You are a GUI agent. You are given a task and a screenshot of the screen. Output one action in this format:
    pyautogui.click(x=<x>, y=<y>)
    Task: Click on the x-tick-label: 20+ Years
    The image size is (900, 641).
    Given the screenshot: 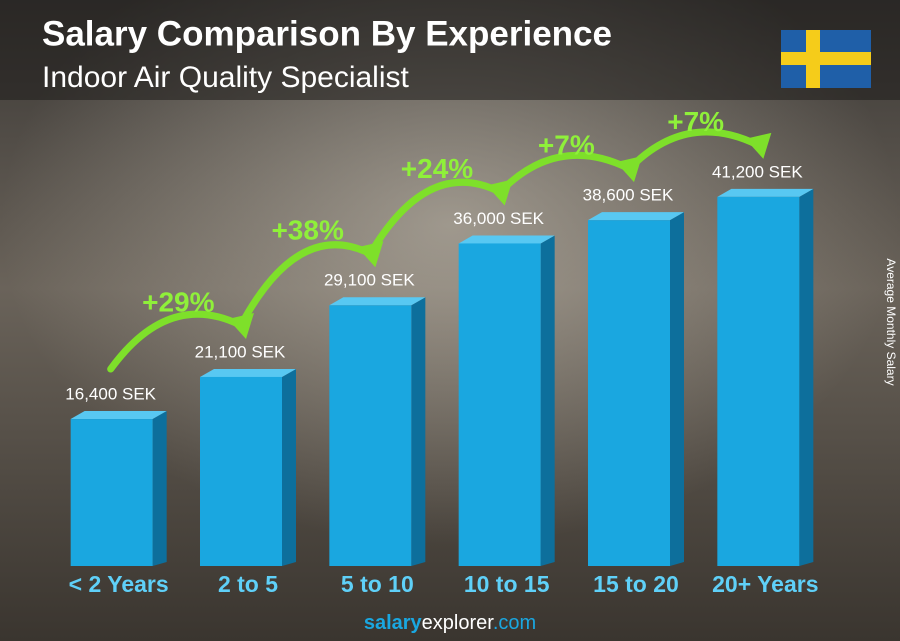 What is the action you would take?
    pyautogui.click(x=765, y=584)
    